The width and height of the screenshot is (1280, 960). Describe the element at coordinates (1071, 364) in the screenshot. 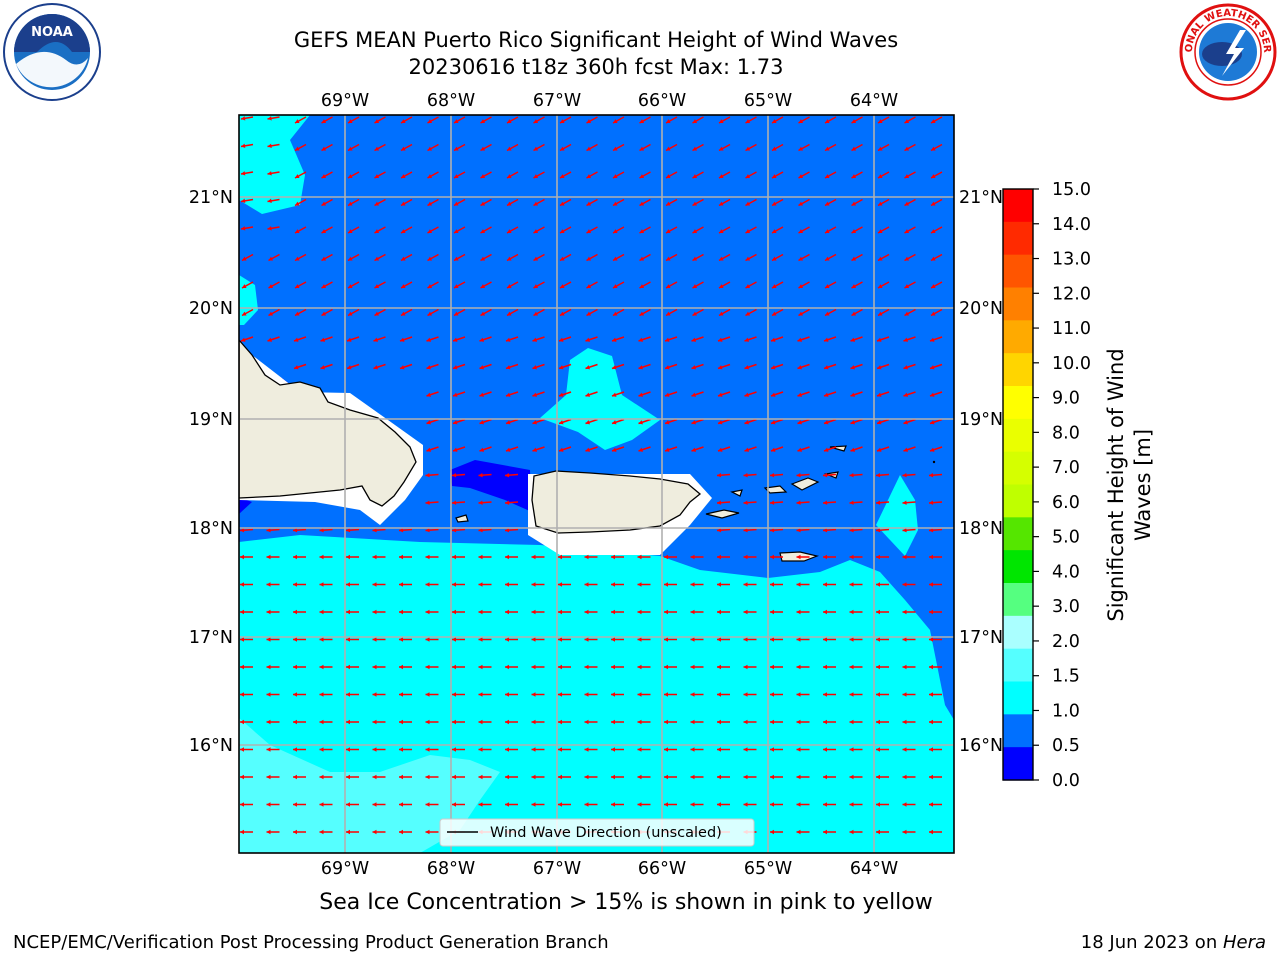

I see `colorbar-tick-label: 10.0` at that location.